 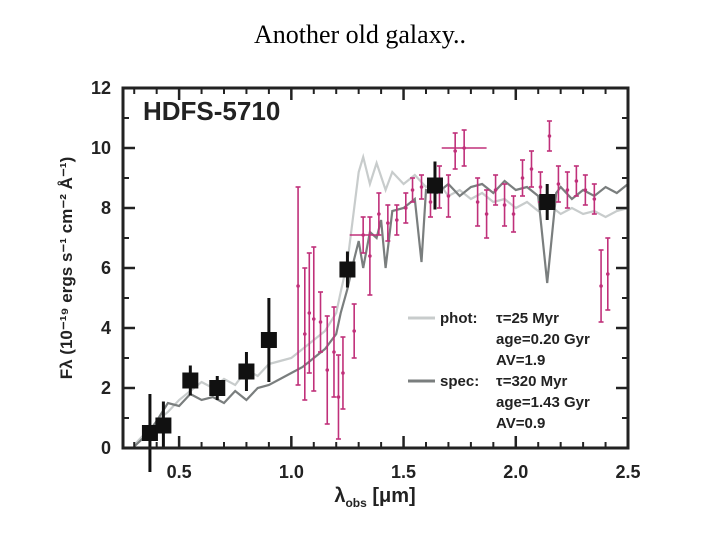 What do you see at coordinates (291, 472) in the screenshot?
I see `x-tick-label: 1.0` at bounding box center [291, 472].